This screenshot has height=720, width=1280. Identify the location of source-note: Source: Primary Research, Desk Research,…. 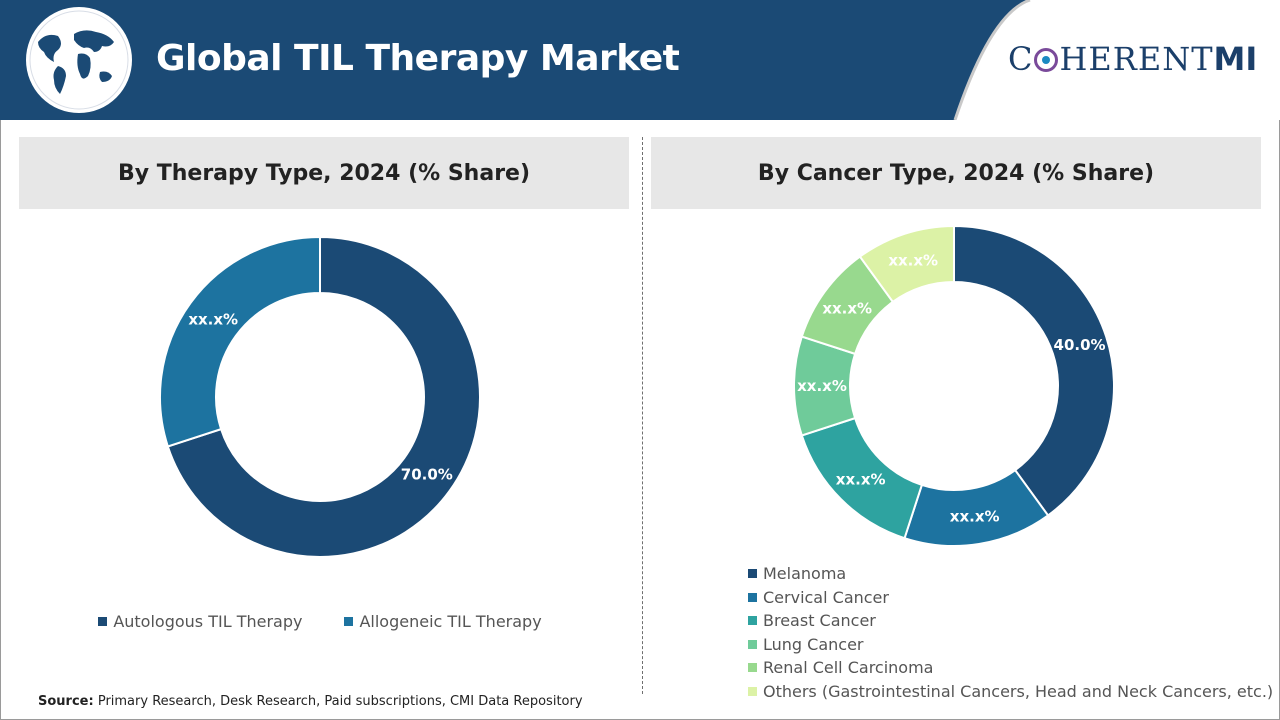
(310, 701).